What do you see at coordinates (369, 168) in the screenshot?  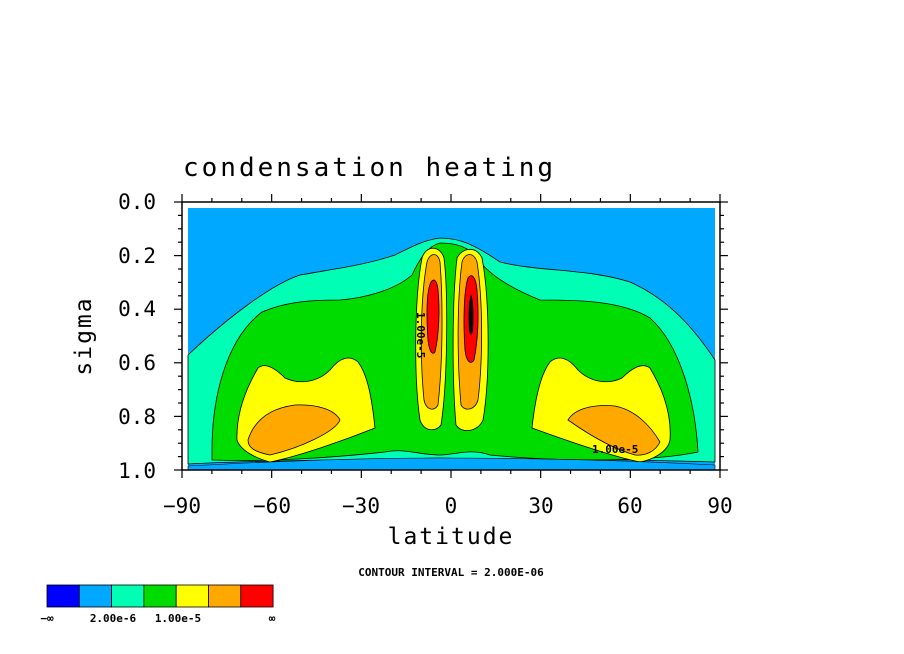 I see `chart-title: condensation heating` at bounding box center [369, 168].